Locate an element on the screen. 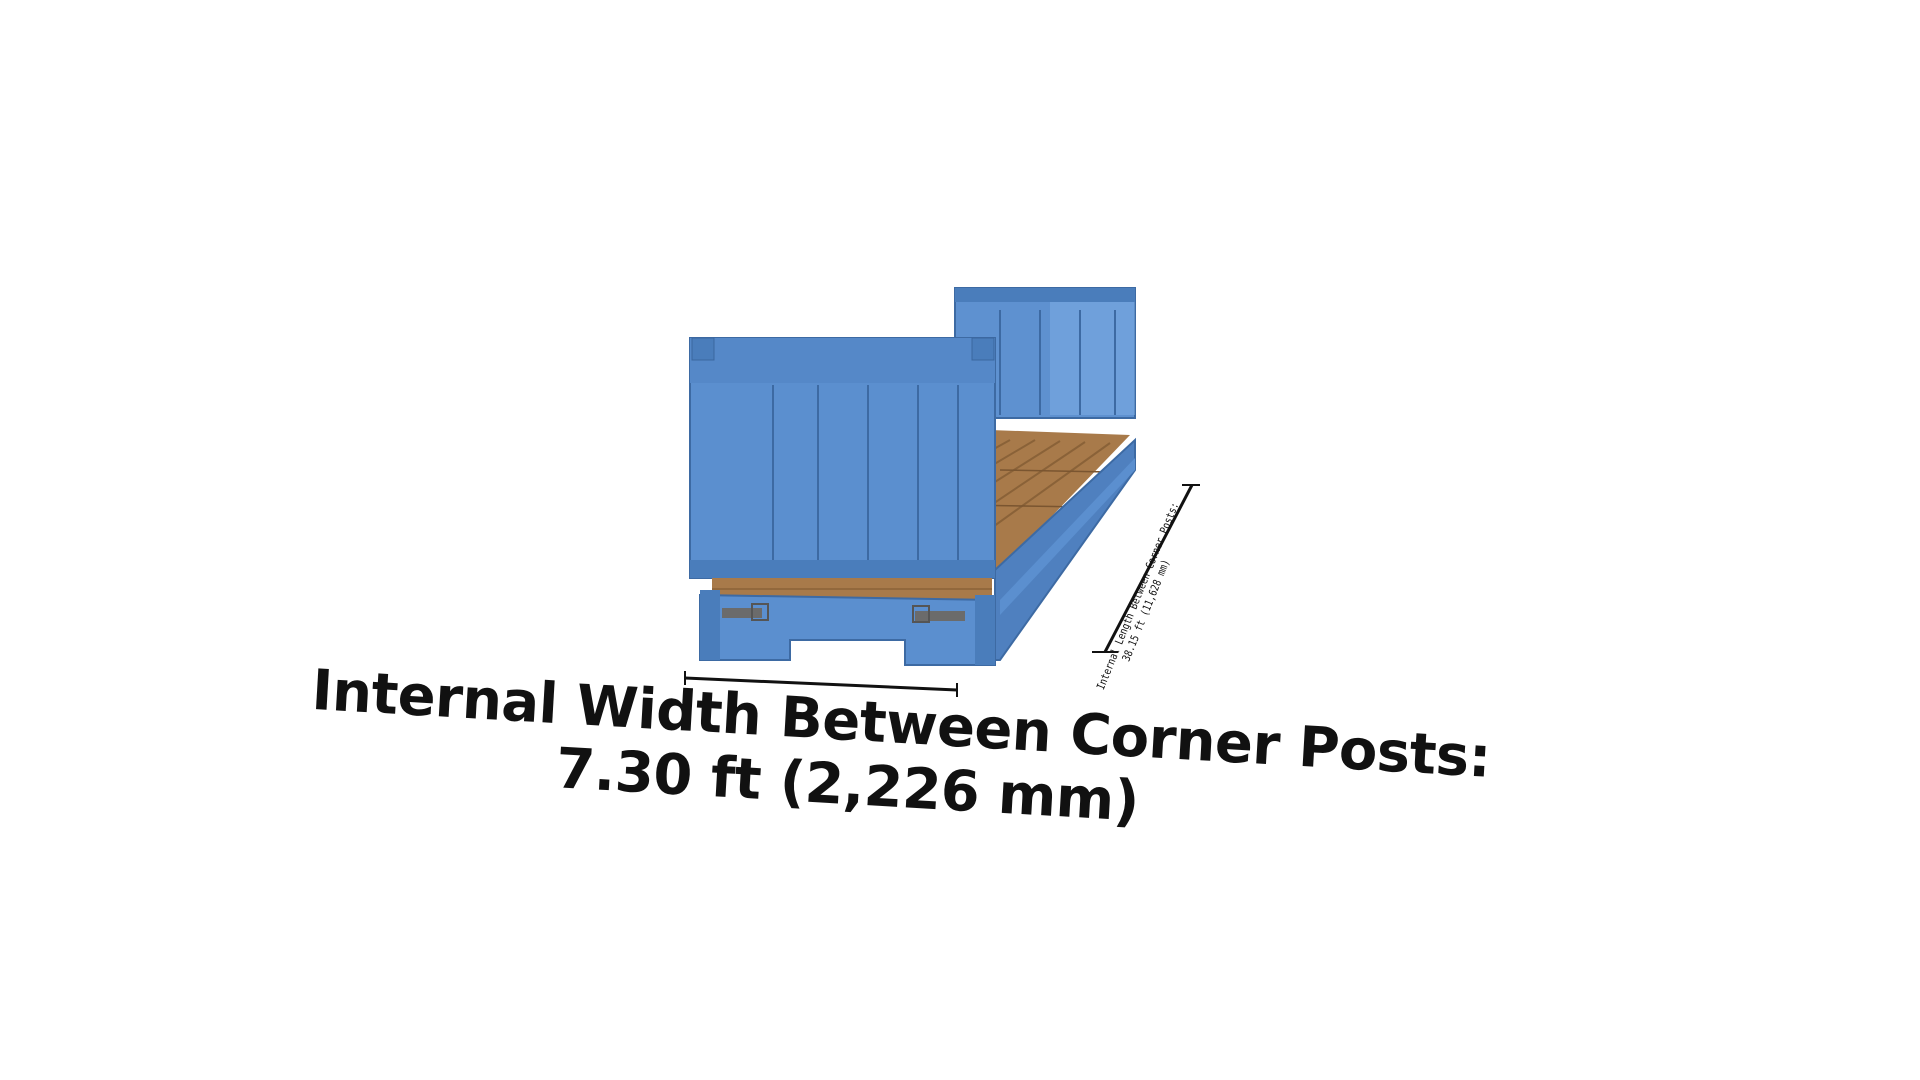  length-dimension-line is located at coordinates (1146, 568).